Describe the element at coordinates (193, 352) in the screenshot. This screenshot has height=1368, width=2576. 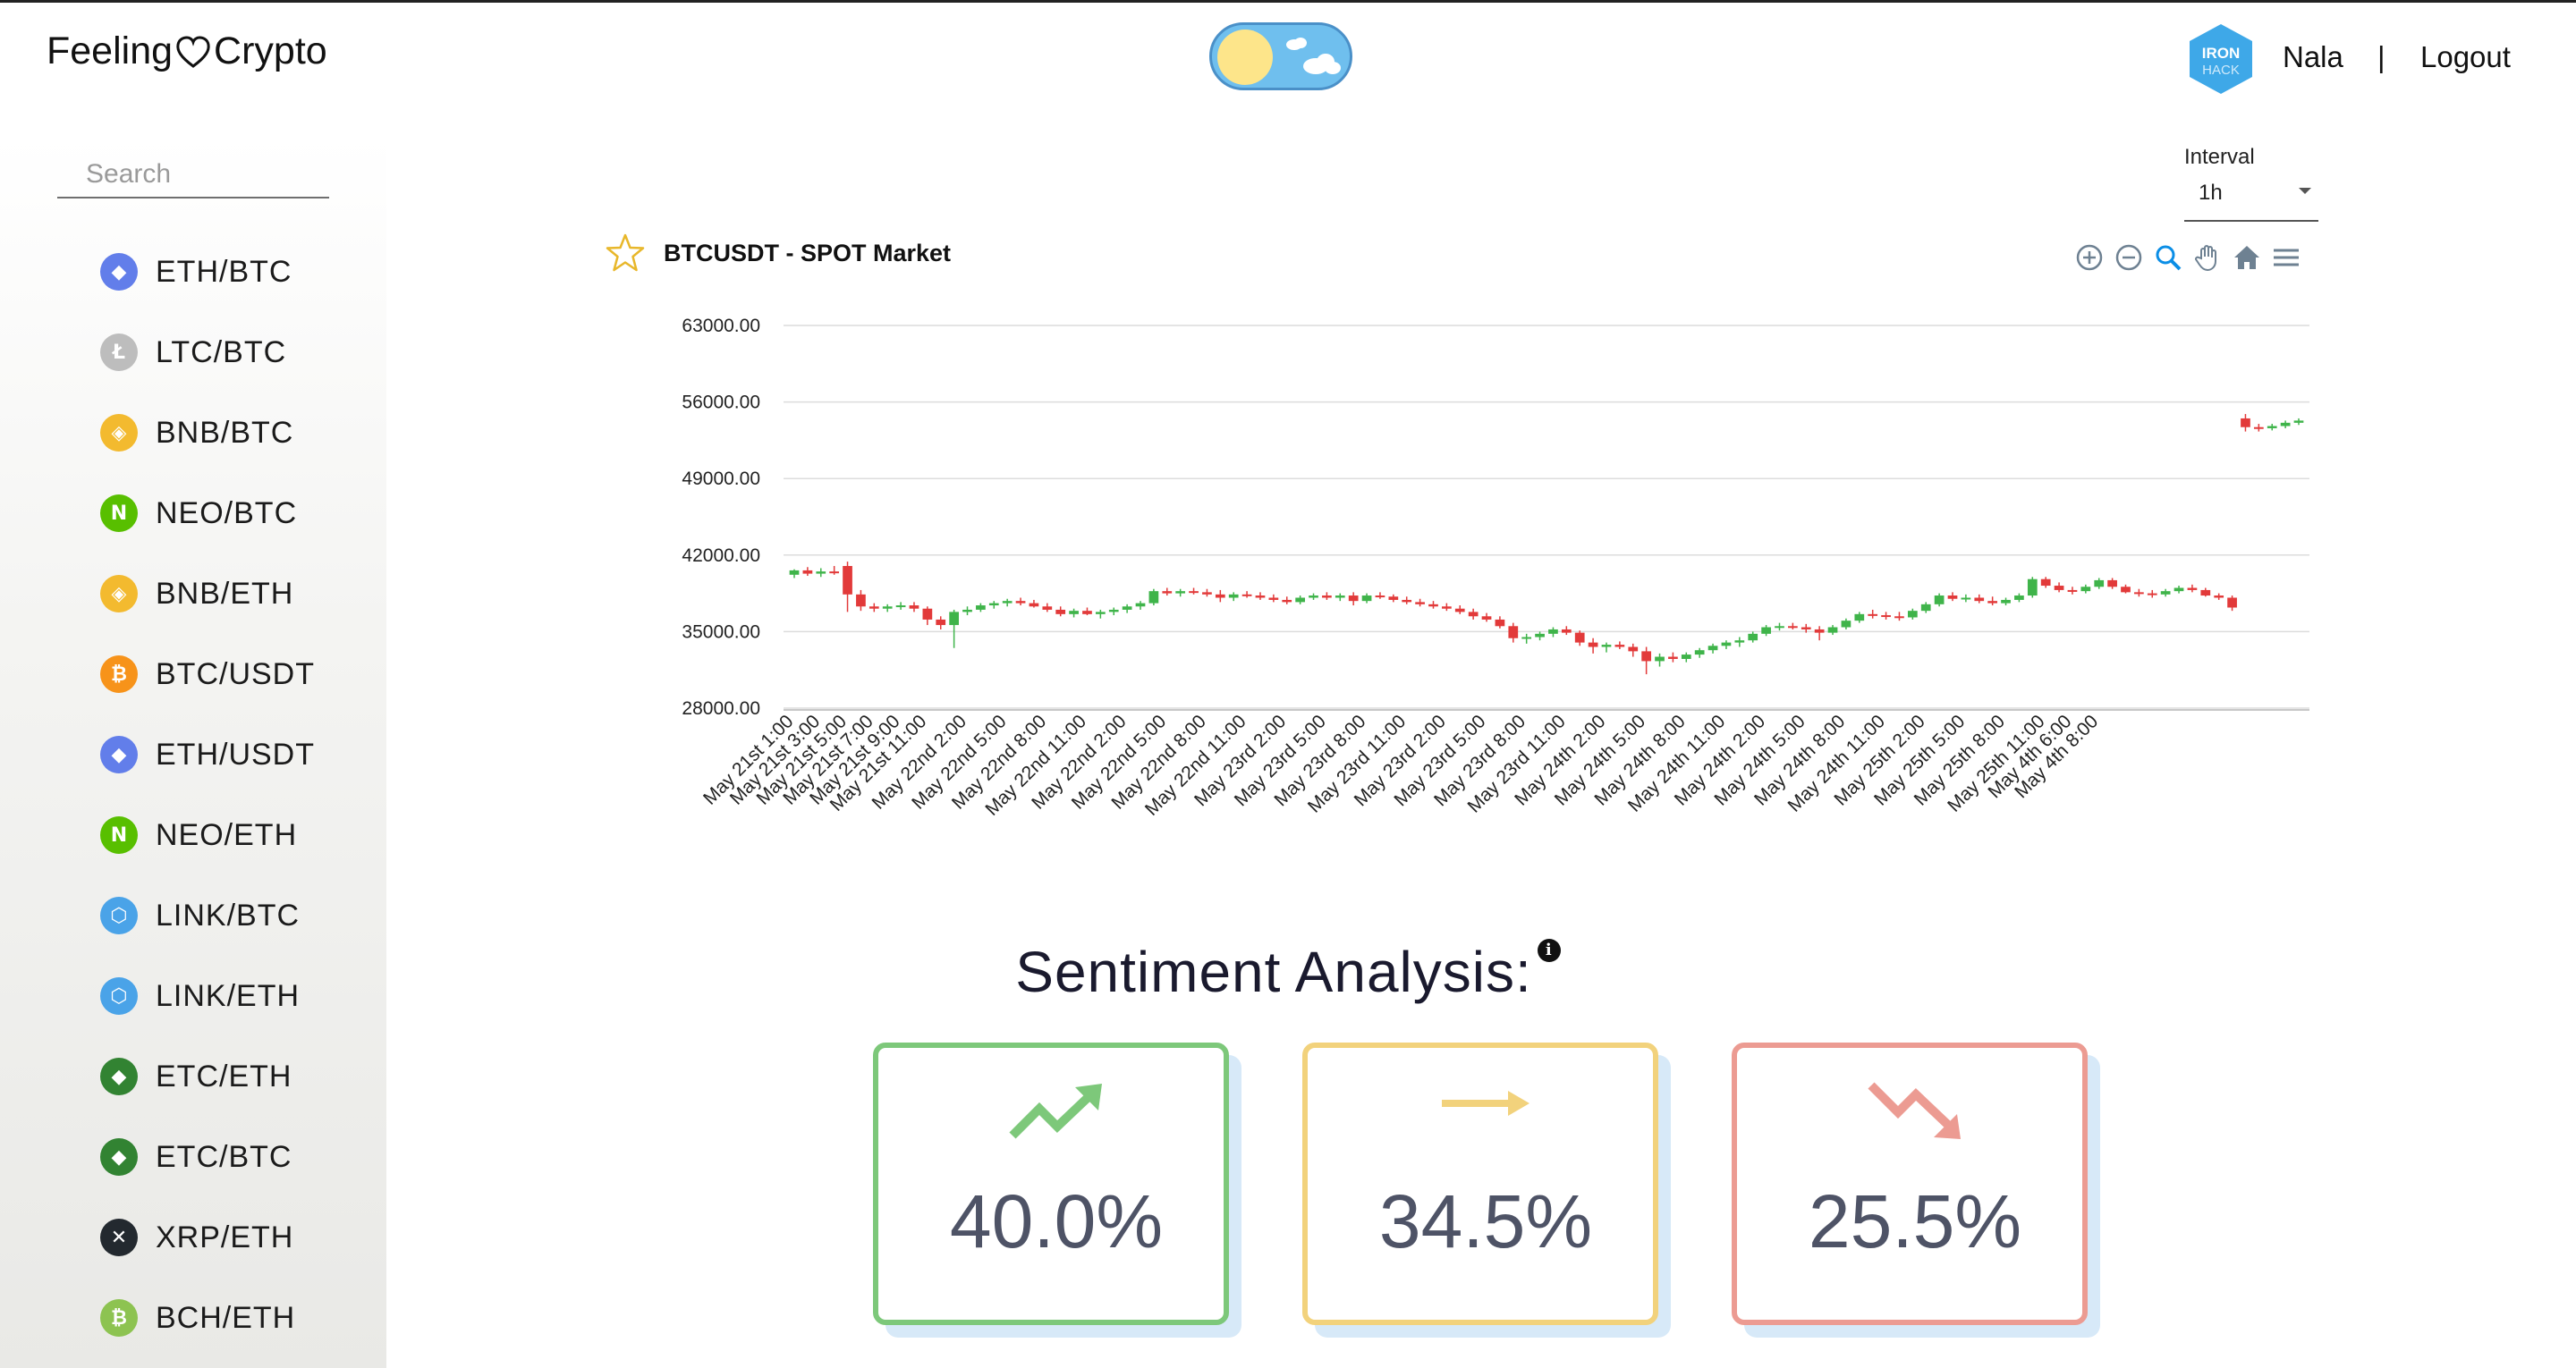
I see `sidebar-item-ltc-btc: Ł LTC/BTC` at that location.